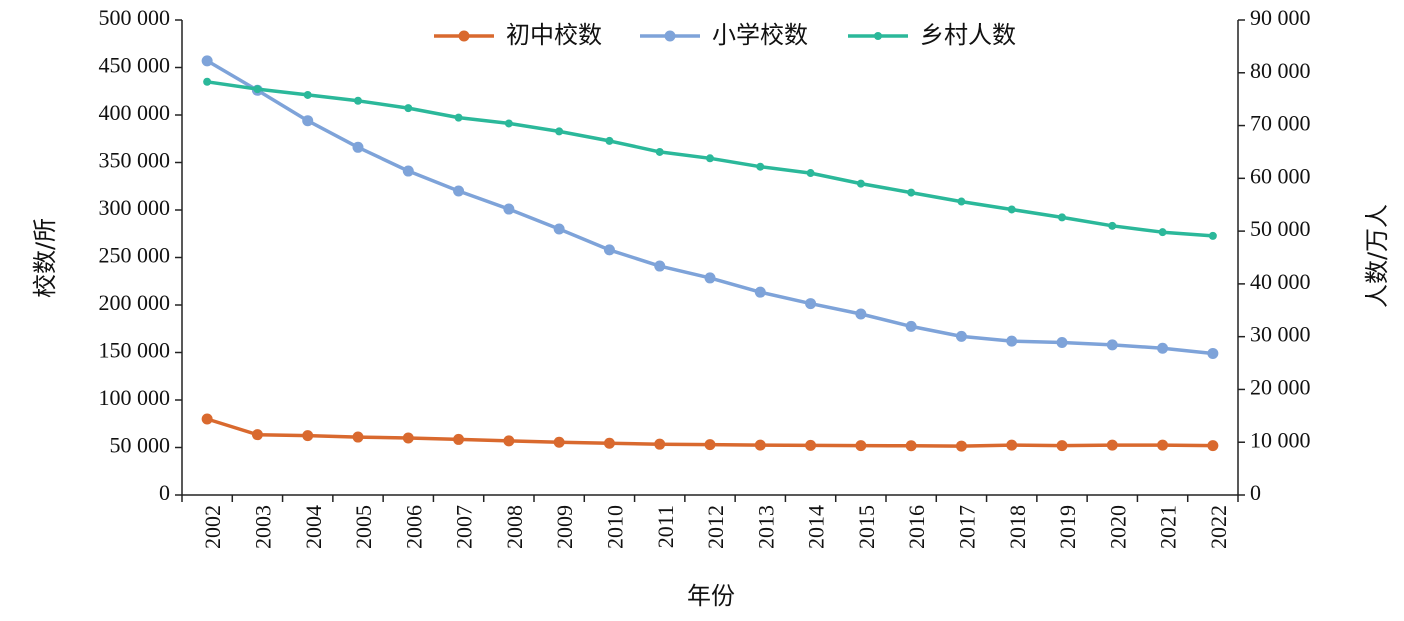 The width and height of the screenshot is (1404, 621). What do you see at coordinates (916, 527) in the screenshot?
I see `x-tick-label: 2016` at bounding box center [916, 527].